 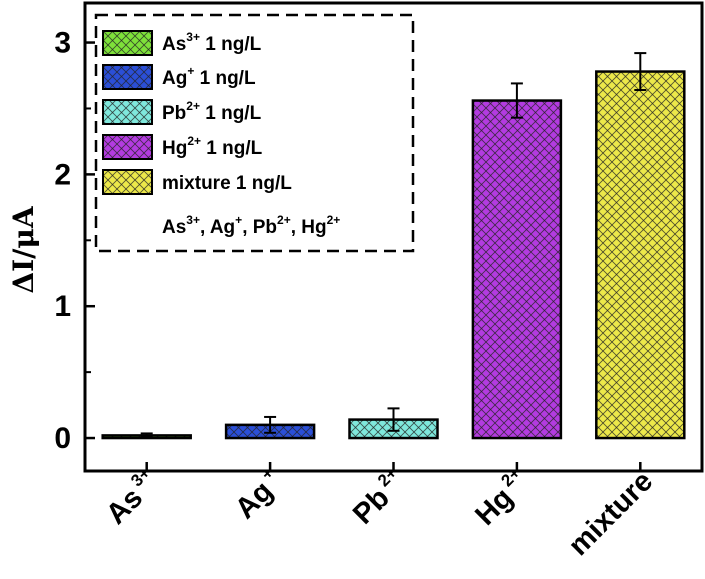 I want to click on x-tick-label-3: Hg2+, so click(x=501, y=497).